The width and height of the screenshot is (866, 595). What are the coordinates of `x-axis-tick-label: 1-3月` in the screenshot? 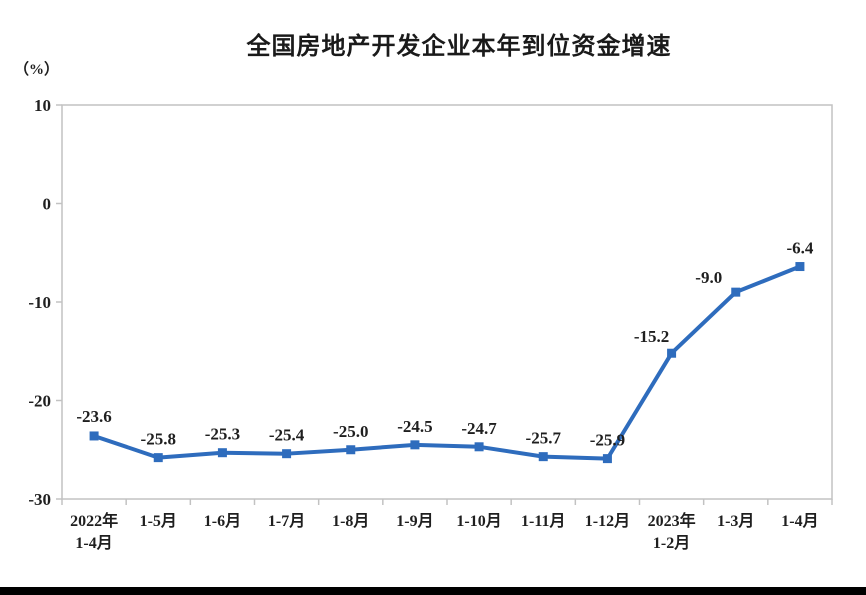 It's located at (735, 521).